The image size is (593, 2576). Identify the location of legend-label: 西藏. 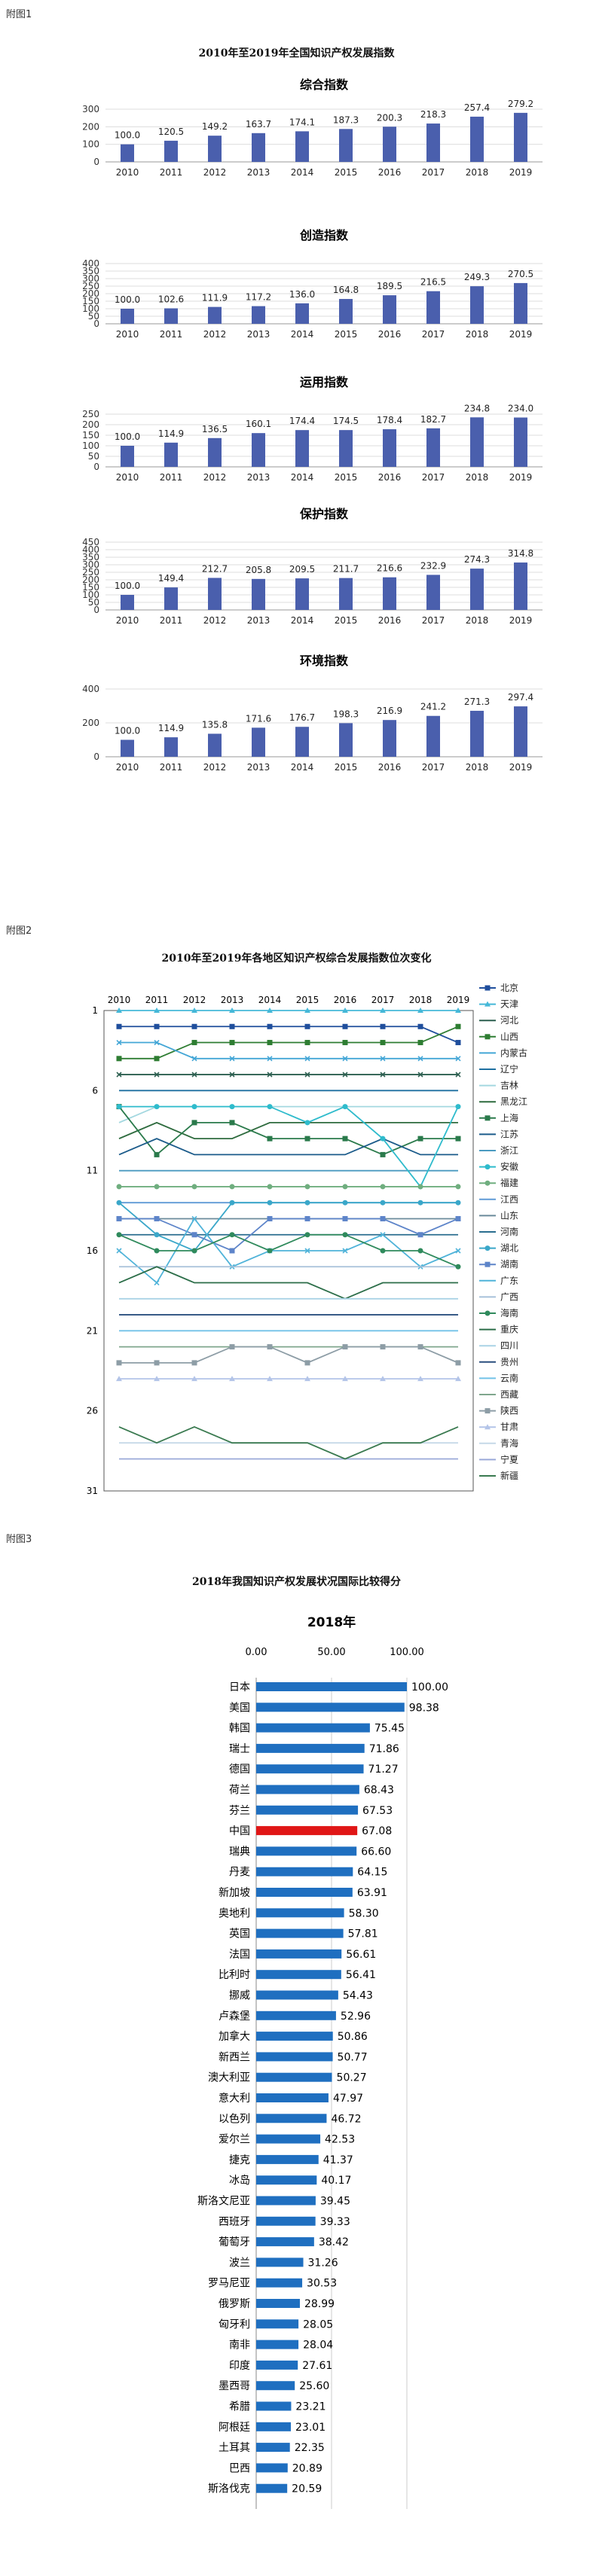
(509, 1394).